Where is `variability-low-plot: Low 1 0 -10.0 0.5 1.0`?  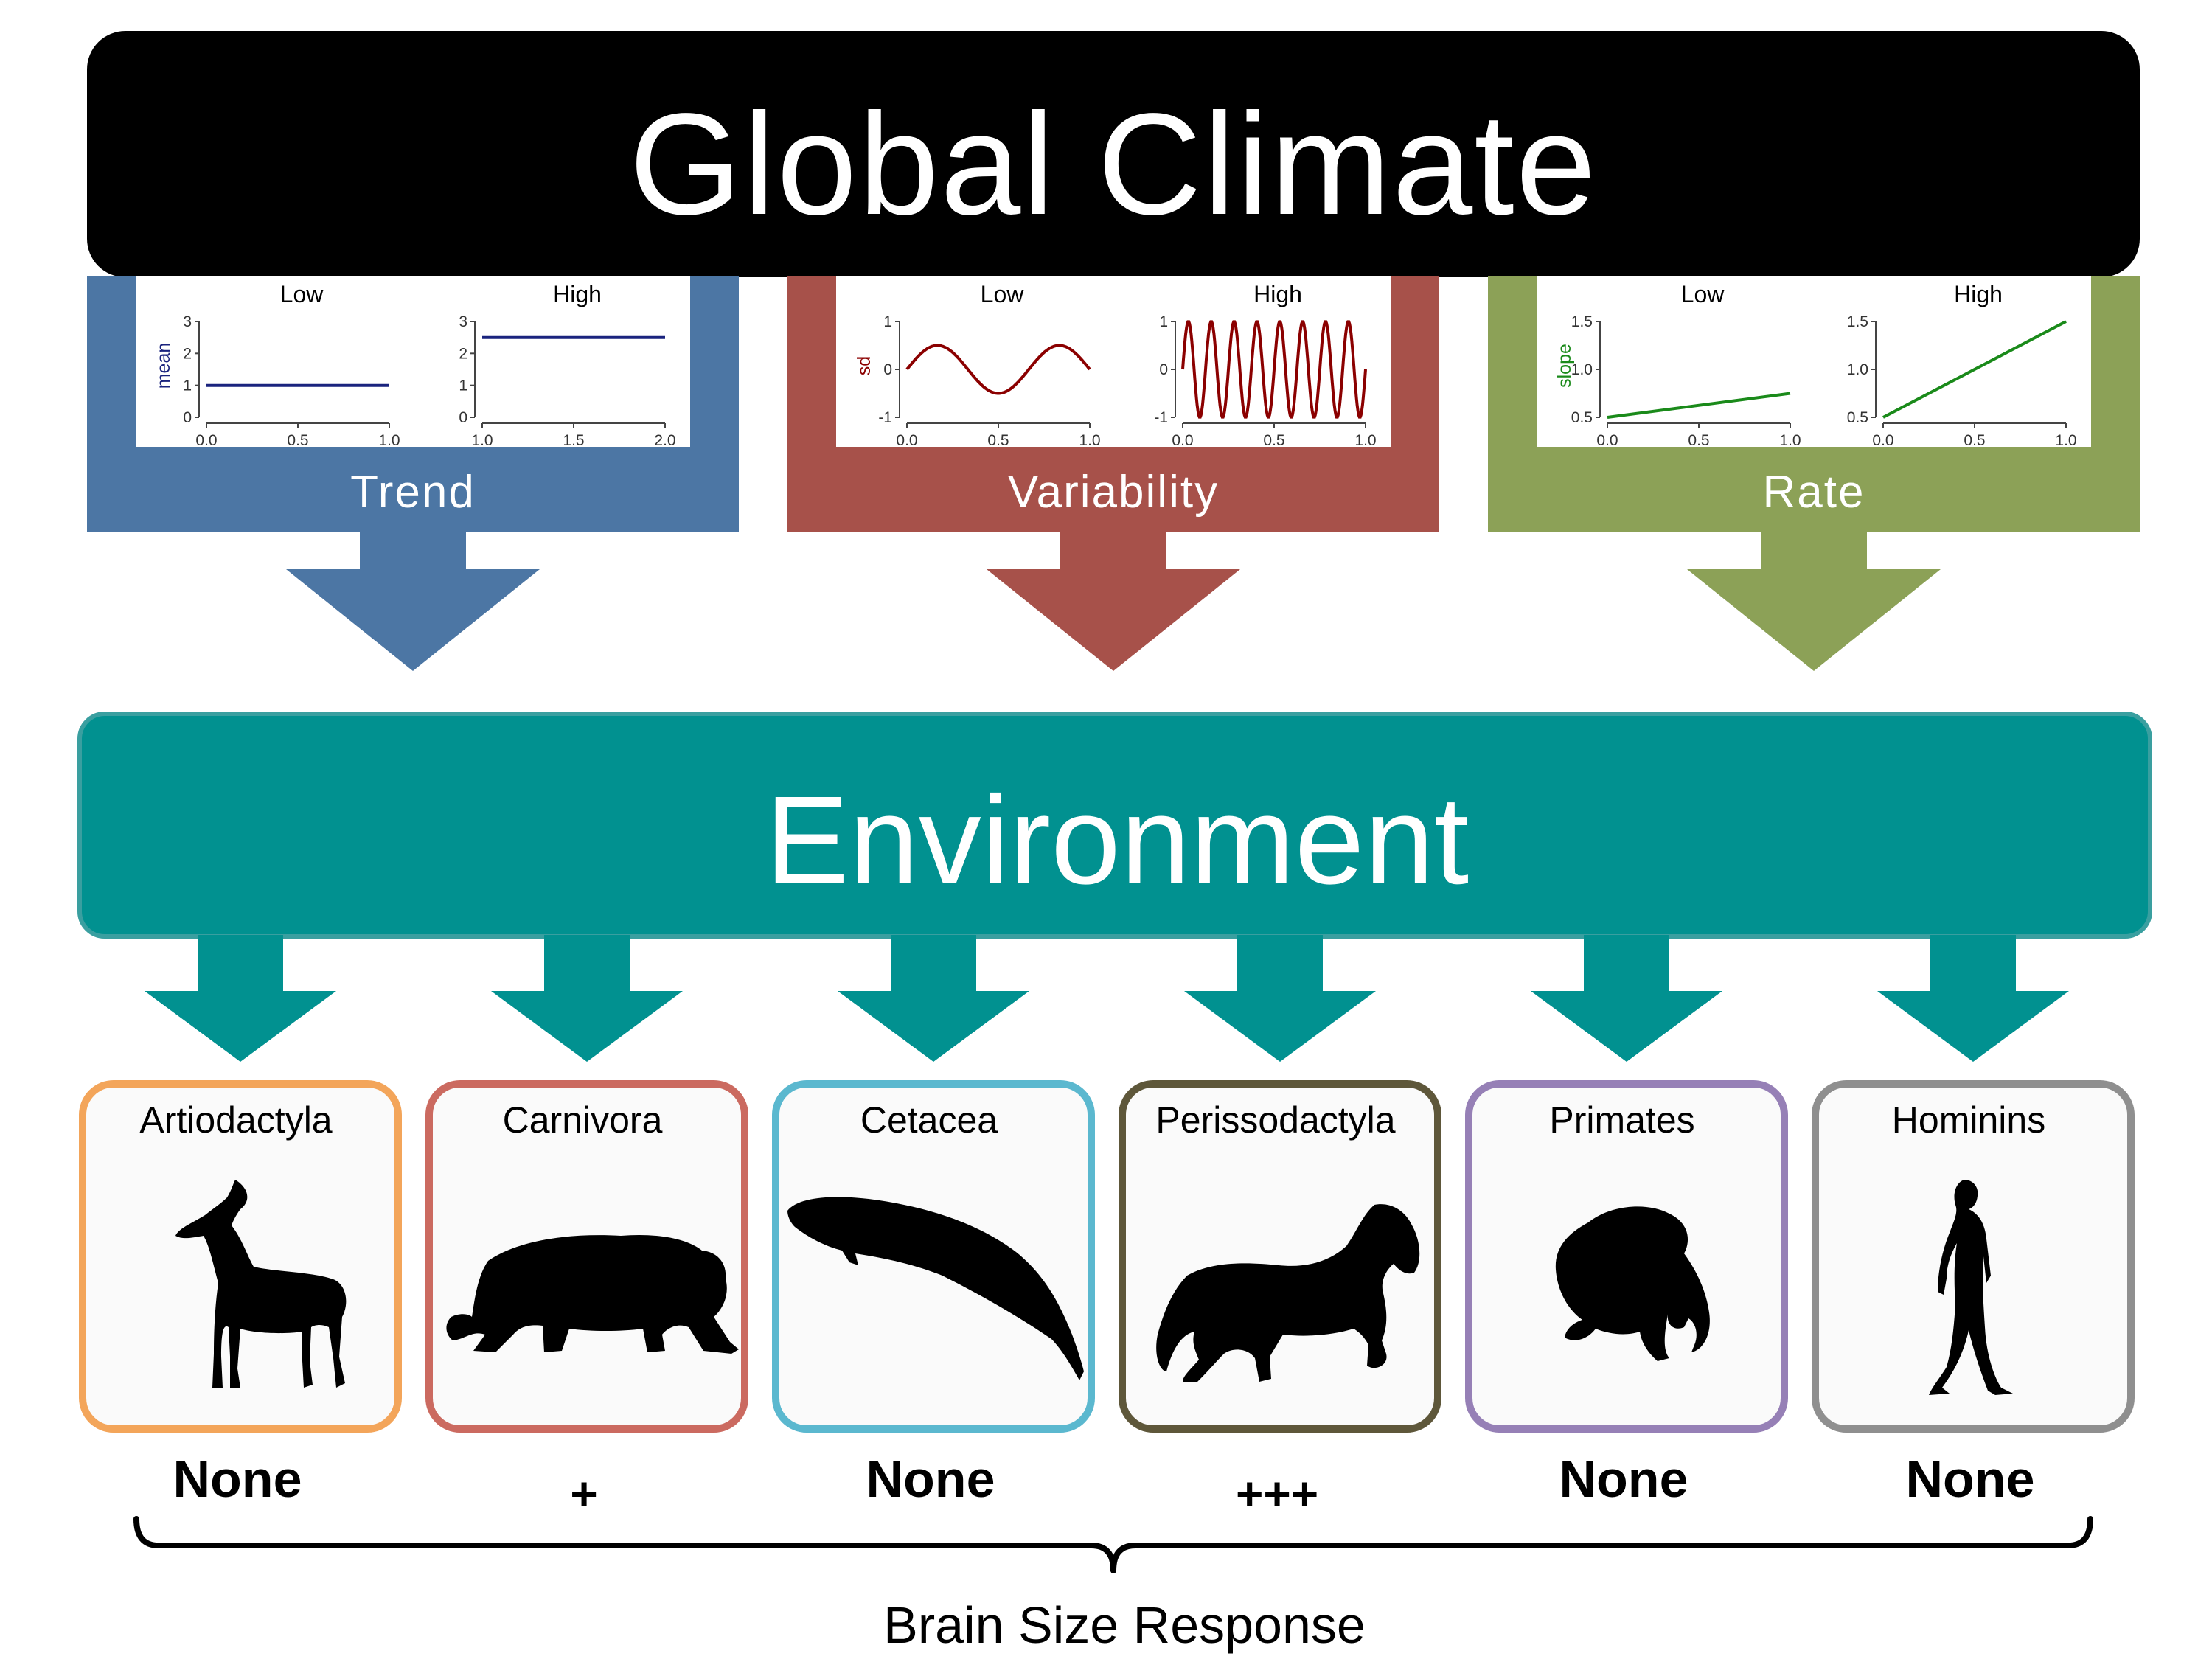
variability-low-plot: Low 1 0 -10.0 0.5 1.0 is located at coordinates (989, 365).